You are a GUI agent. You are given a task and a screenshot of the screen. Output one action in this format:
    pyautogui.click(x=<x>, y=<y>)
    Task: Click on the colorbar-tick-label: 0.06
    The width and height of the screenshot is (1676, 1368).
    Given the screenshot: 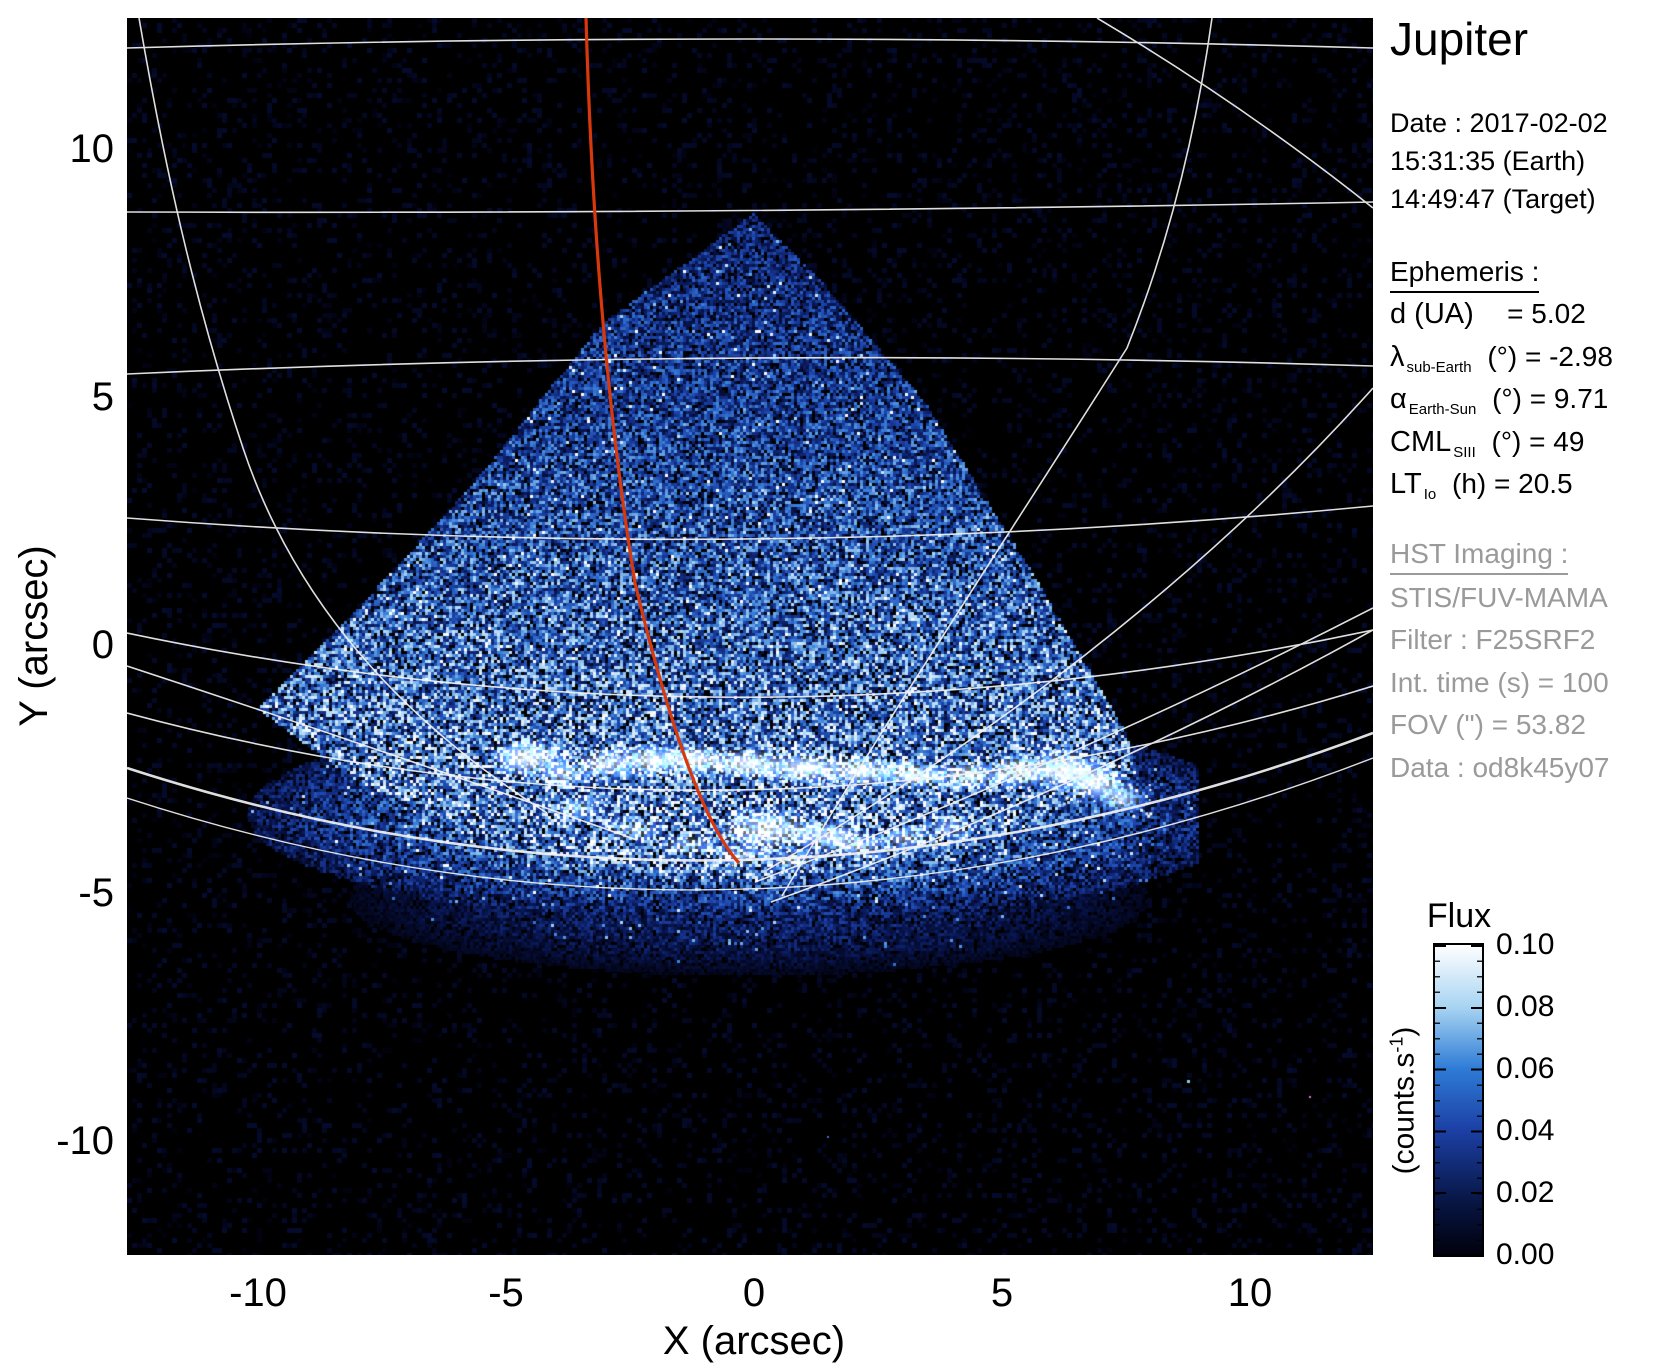 What is the action you would take?
    pyautogui.click(x=1525, y=1068)
    